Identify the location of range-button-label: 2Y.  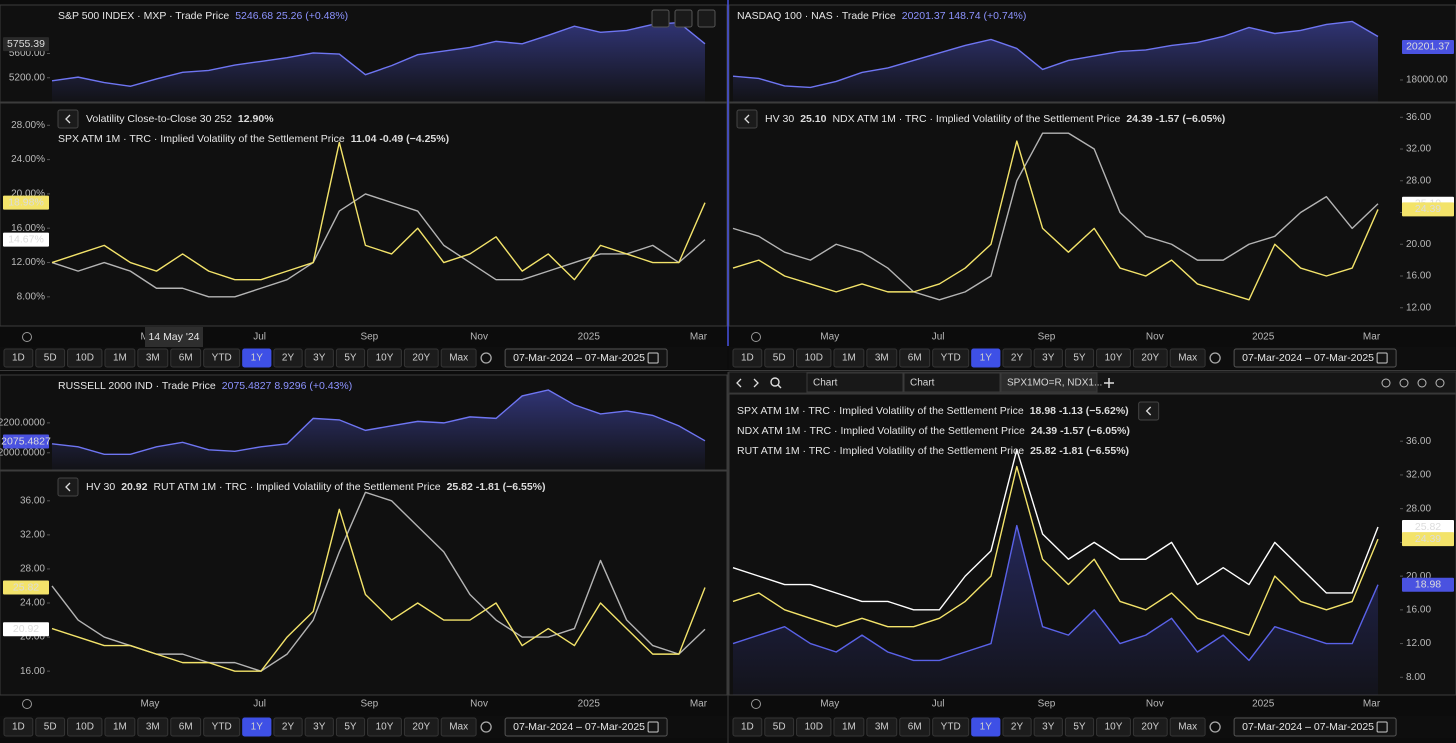
(288, 727).